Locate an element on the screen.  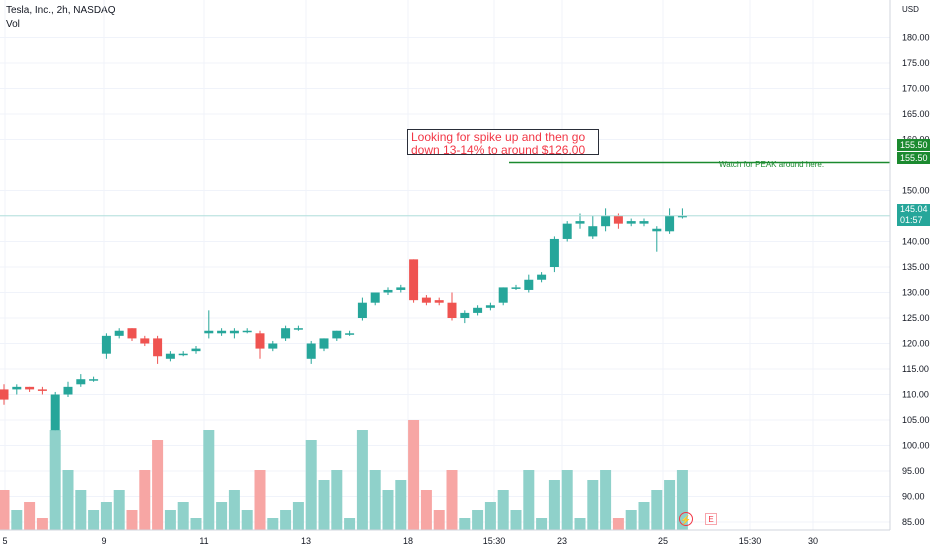
price-tick: 170.00 is located at coordinates (916, 89).